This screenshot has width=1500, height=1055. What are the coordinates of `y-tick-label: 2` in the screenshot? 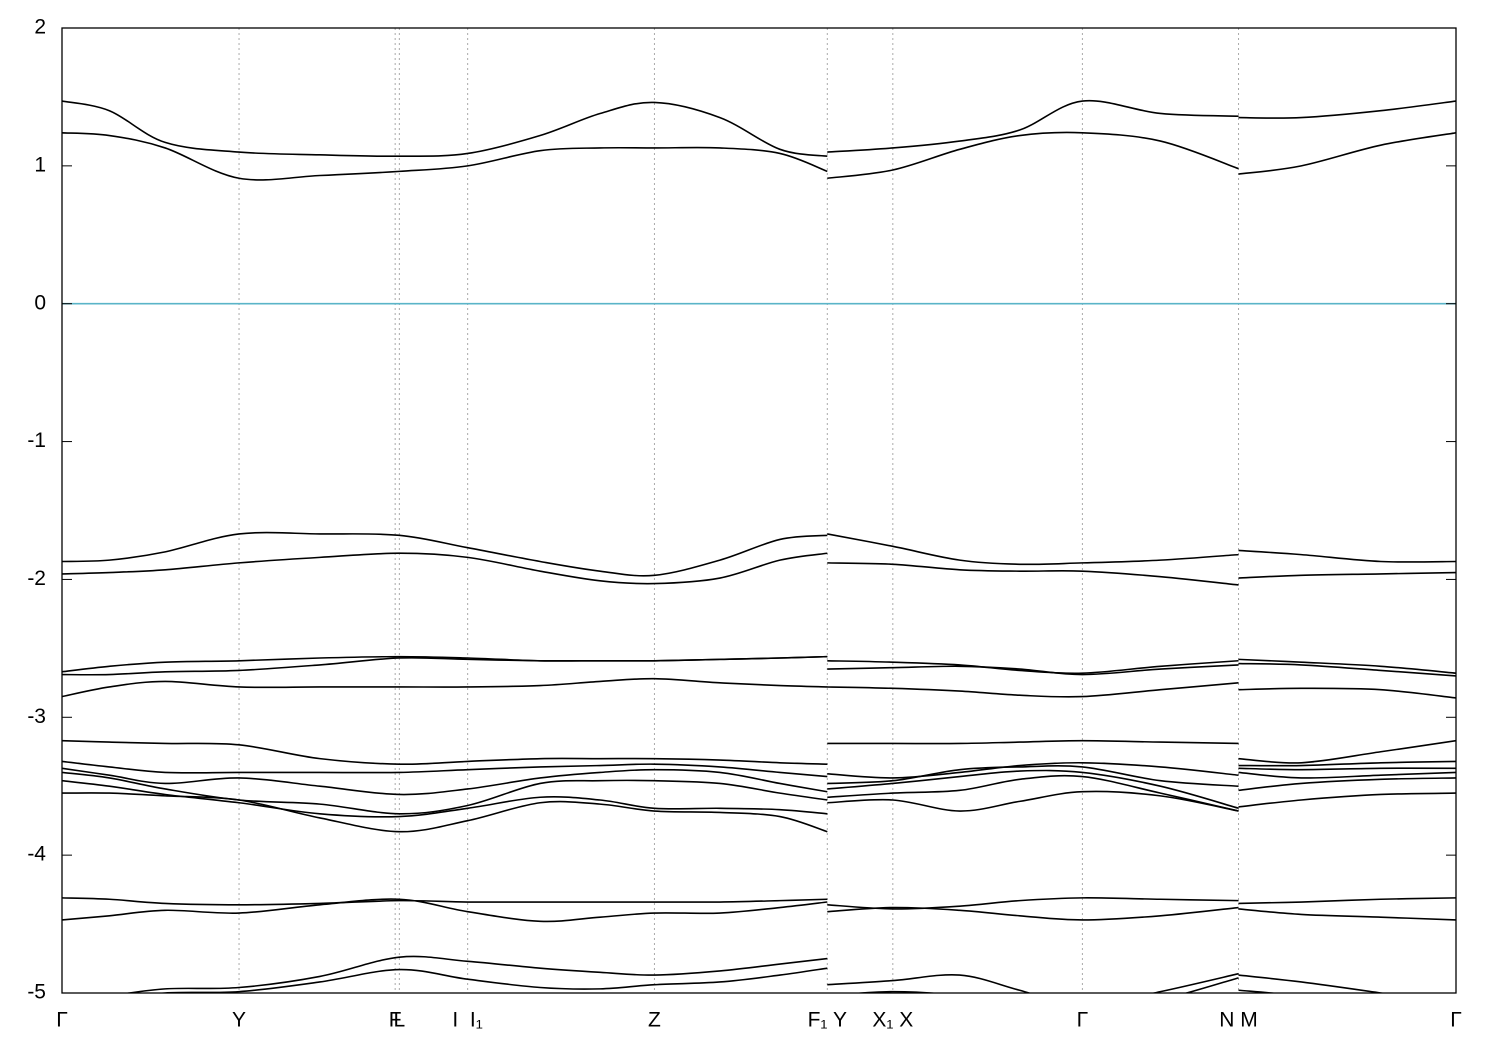 It's located at (40, 27).